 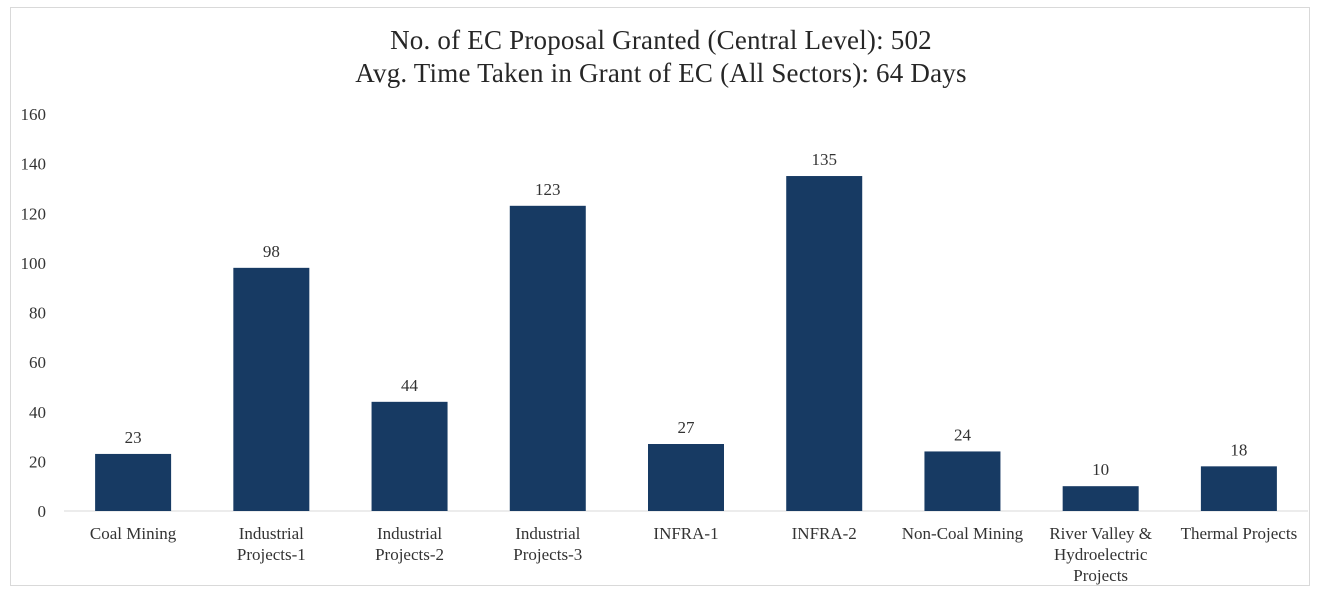 What do you see at coordinates (824, 159) in the screenshot?
I see `data-label: 135` at bounding box center [824, 159].